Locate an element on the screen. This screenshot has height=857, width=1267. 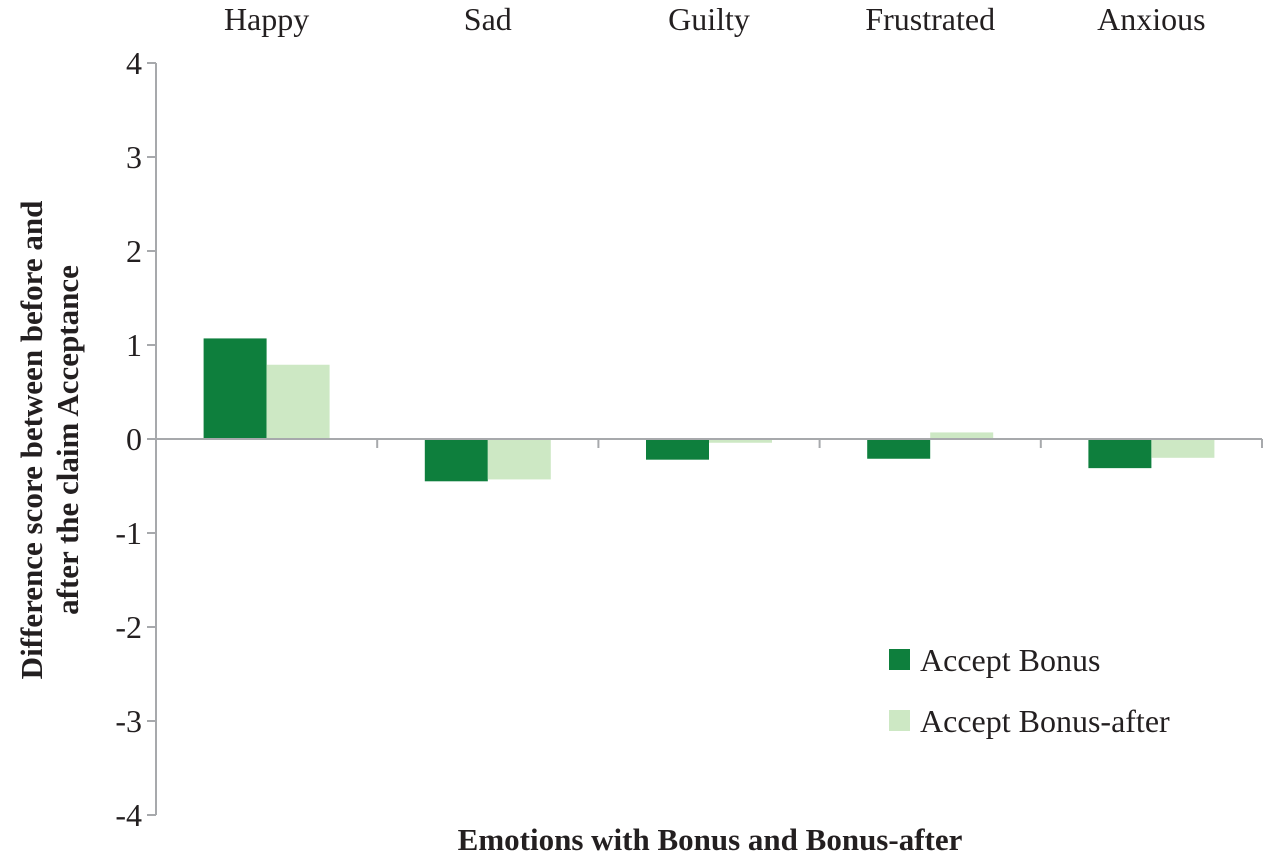
legend: Accept Bonus Accept Bonus-after is located at coordinates (1029, 690).